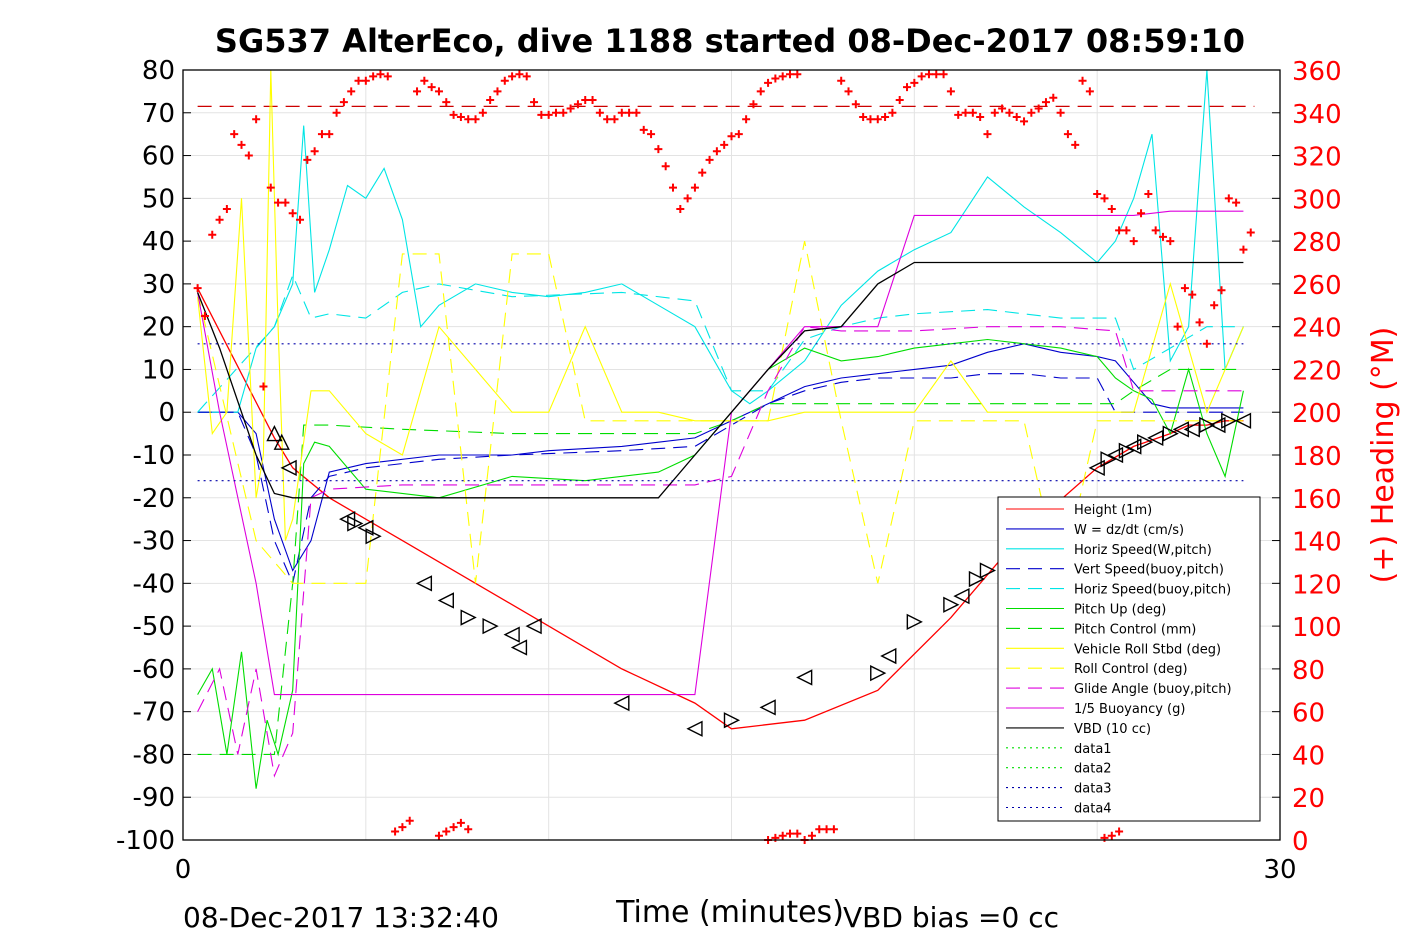 The height and width of the screenshot is (945, 1417). Describe the element at coordinates (1131, 669) in the screenshot. I see `legend-label-roll_ctrl: Roll Control (deg)` at that location.